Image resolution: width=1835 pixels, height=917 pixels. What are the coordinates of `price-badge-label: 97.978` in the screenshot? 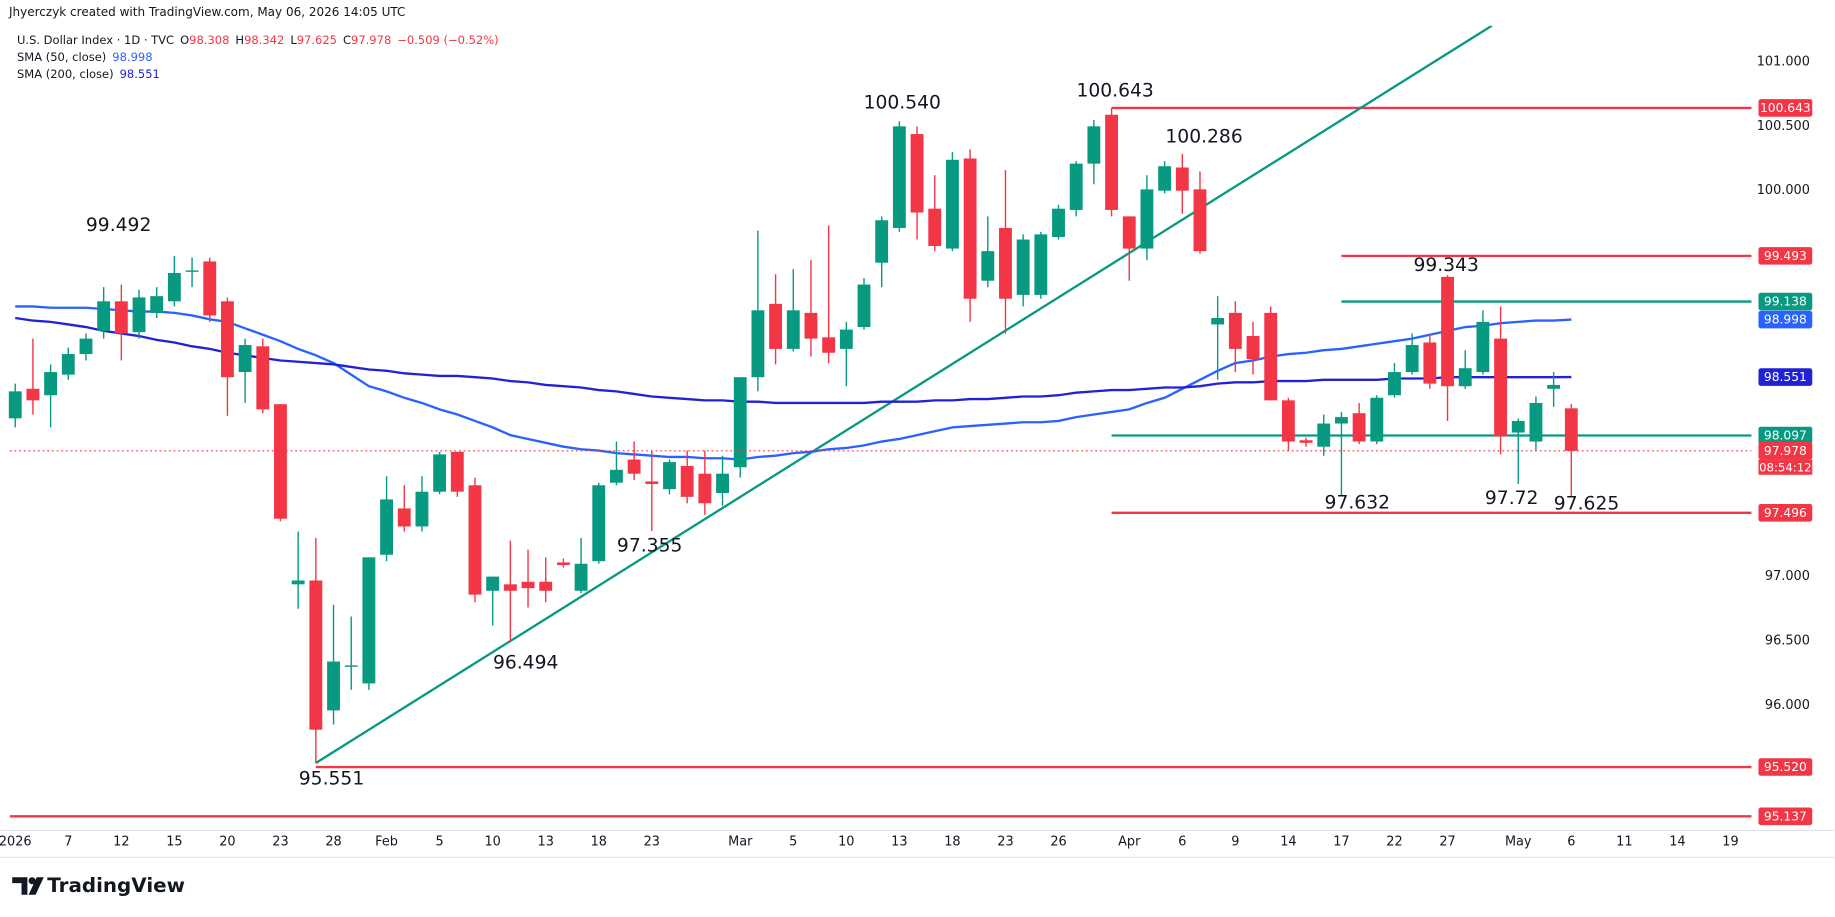 It's located at (1785, 451).